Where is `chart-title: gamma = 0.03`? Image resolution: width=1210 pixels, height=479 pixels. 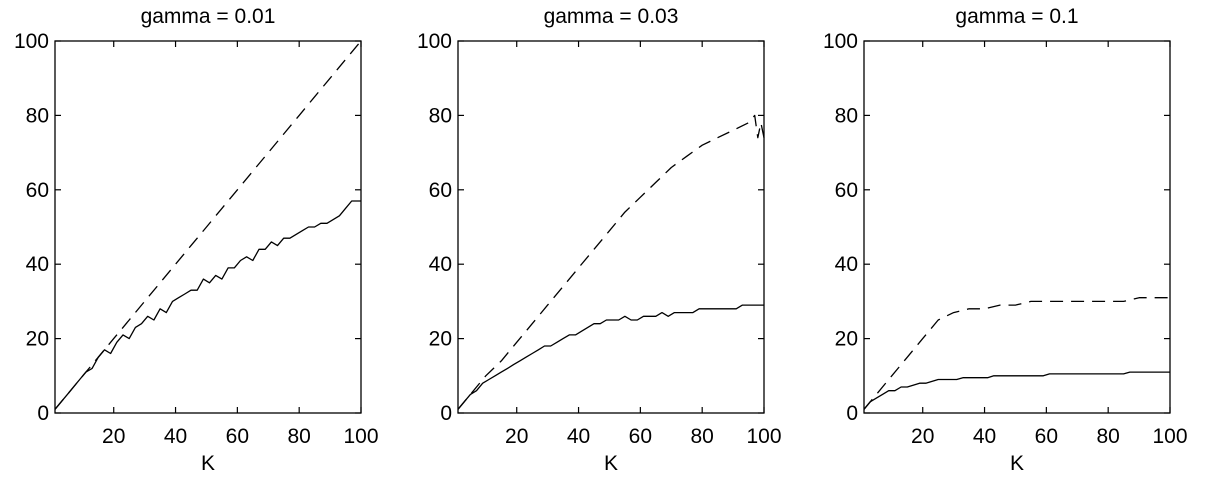
chart-title: gamma = 0.03 is located at coordinates (611, 16).